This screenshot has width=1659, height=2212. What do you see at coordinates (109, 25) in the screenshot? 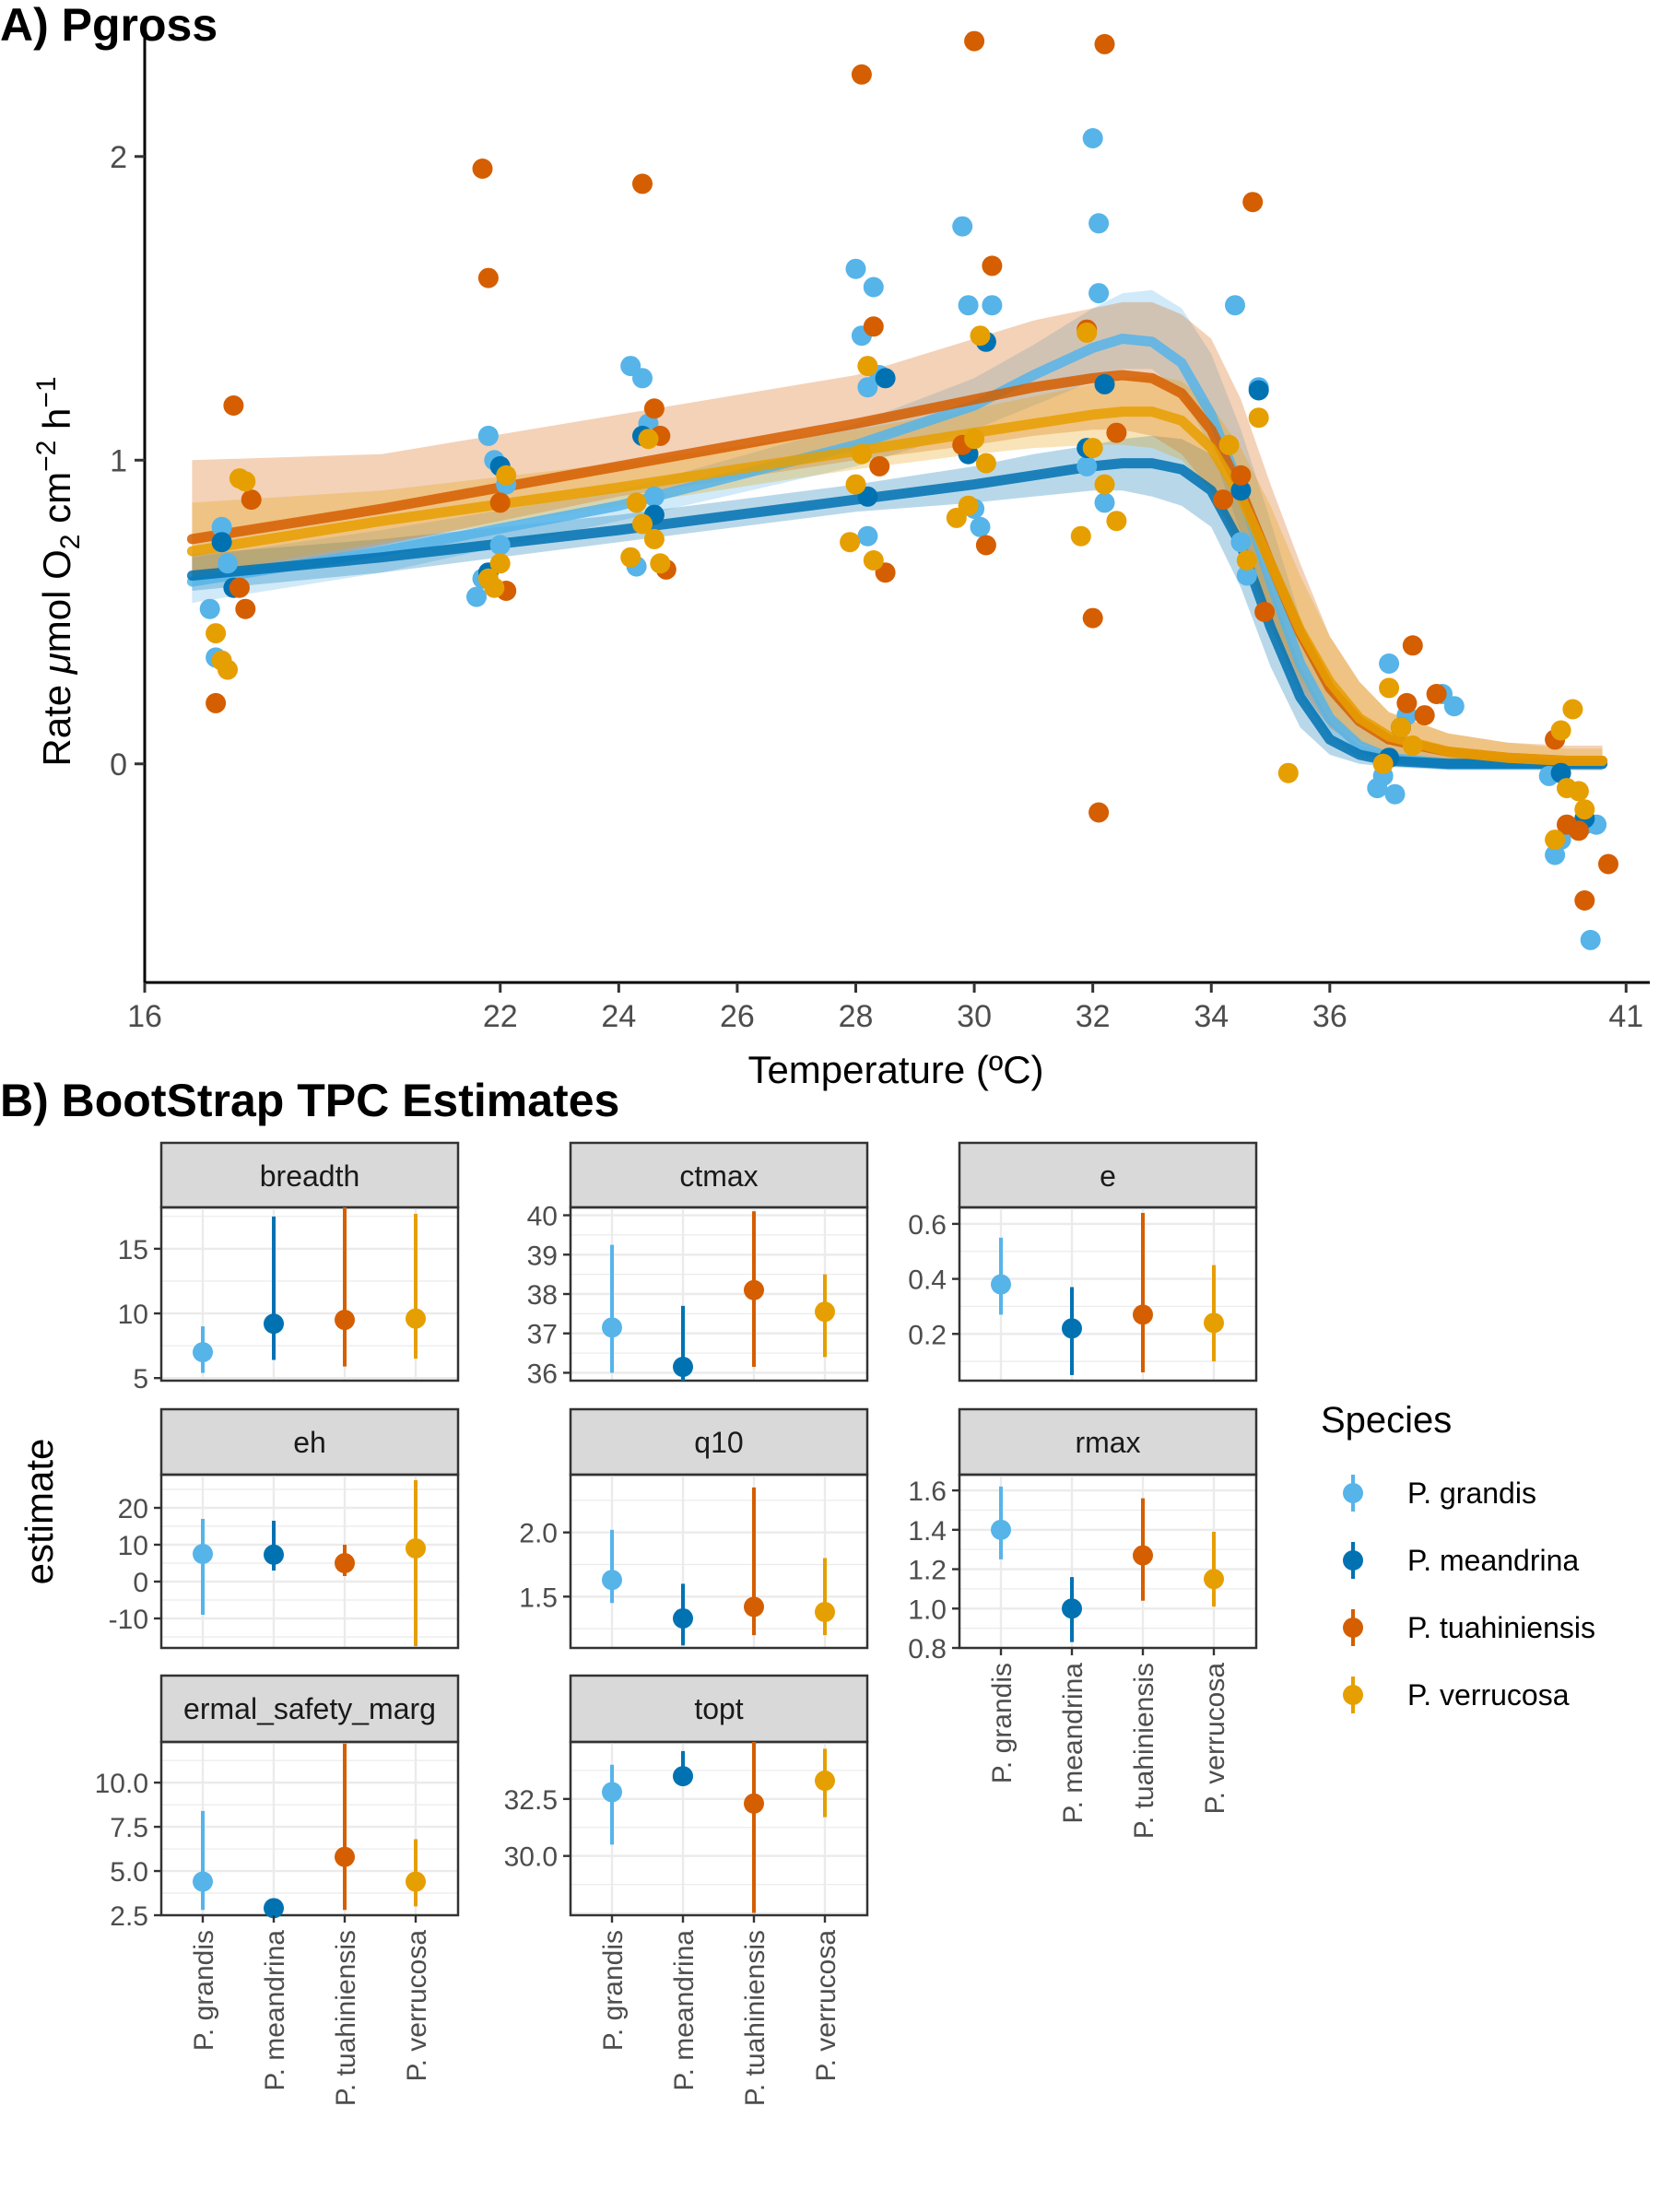
I see `panel-a-title: A) Pgross` at bounding box center [109, 25].